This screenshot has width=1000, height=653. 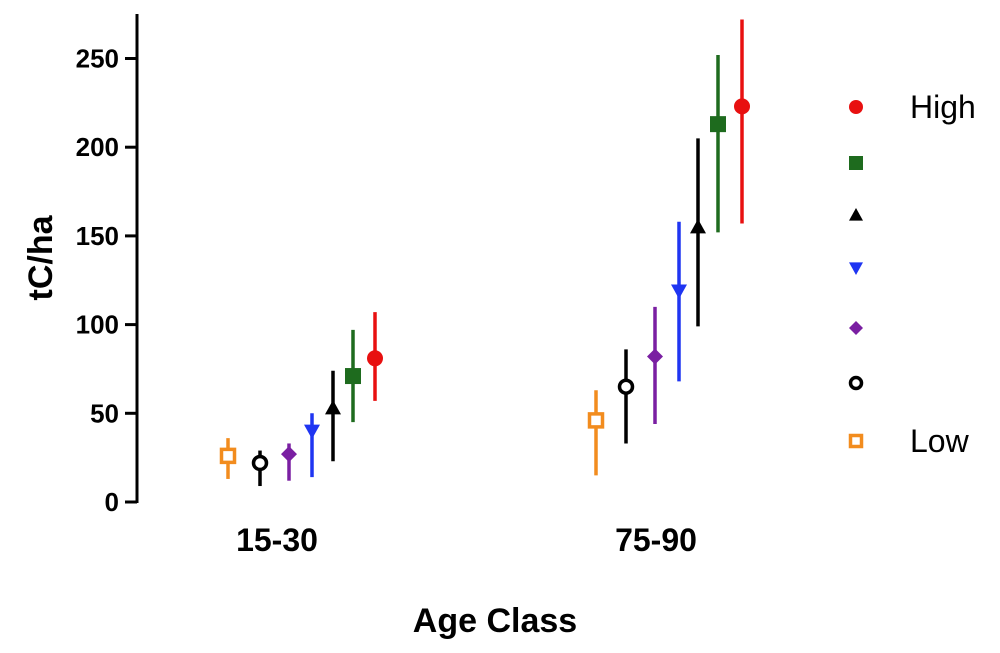 What do you see at coordinates (97, 59) in the screenshot?
I see `y-tick-label: 250` at bounding box center [97, 59].